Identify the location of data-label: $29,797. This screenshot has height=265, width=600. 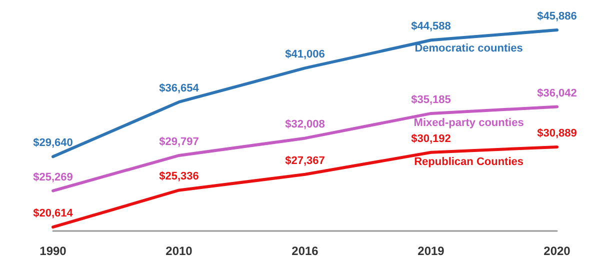
(179, 142).